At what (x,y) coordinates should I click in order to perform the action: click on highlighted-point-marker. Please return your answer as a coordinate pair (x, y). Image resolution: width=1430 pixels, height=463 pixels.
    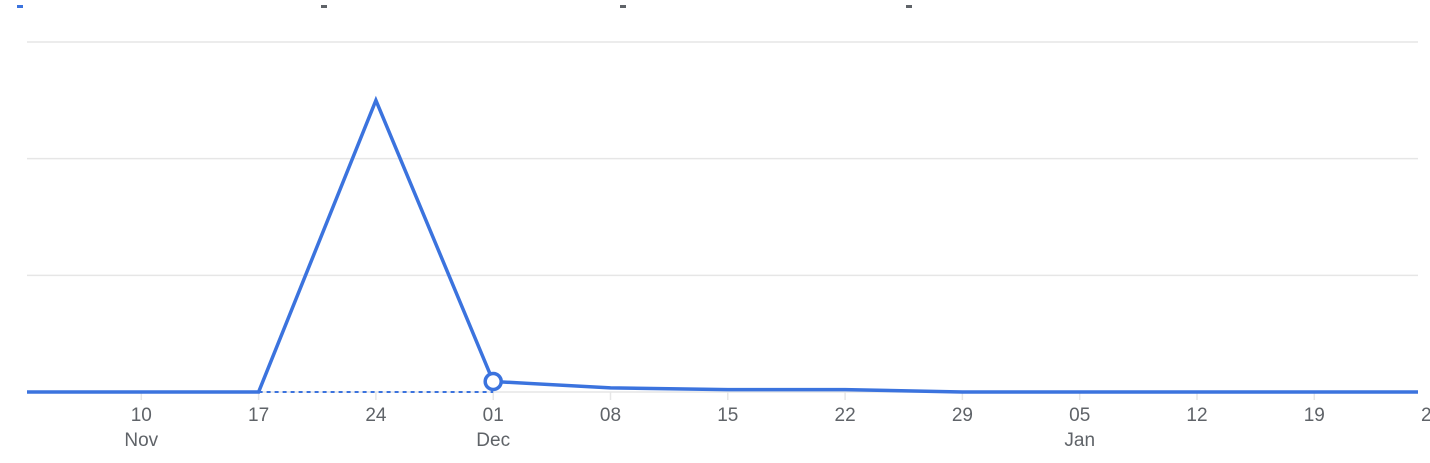
    Looking at the image, I should click on (493, 381).